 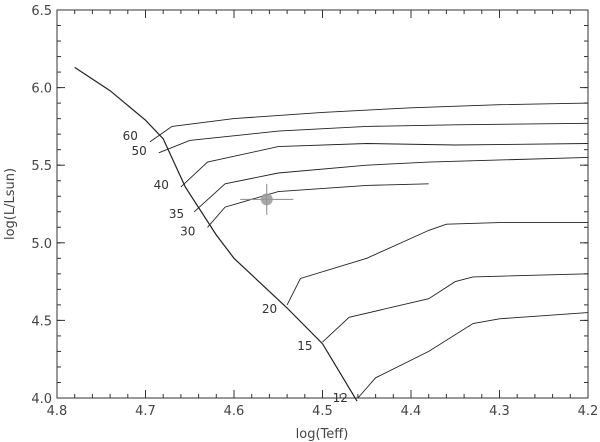 I want to click on track-40-msun, so click(x=384, y=165).